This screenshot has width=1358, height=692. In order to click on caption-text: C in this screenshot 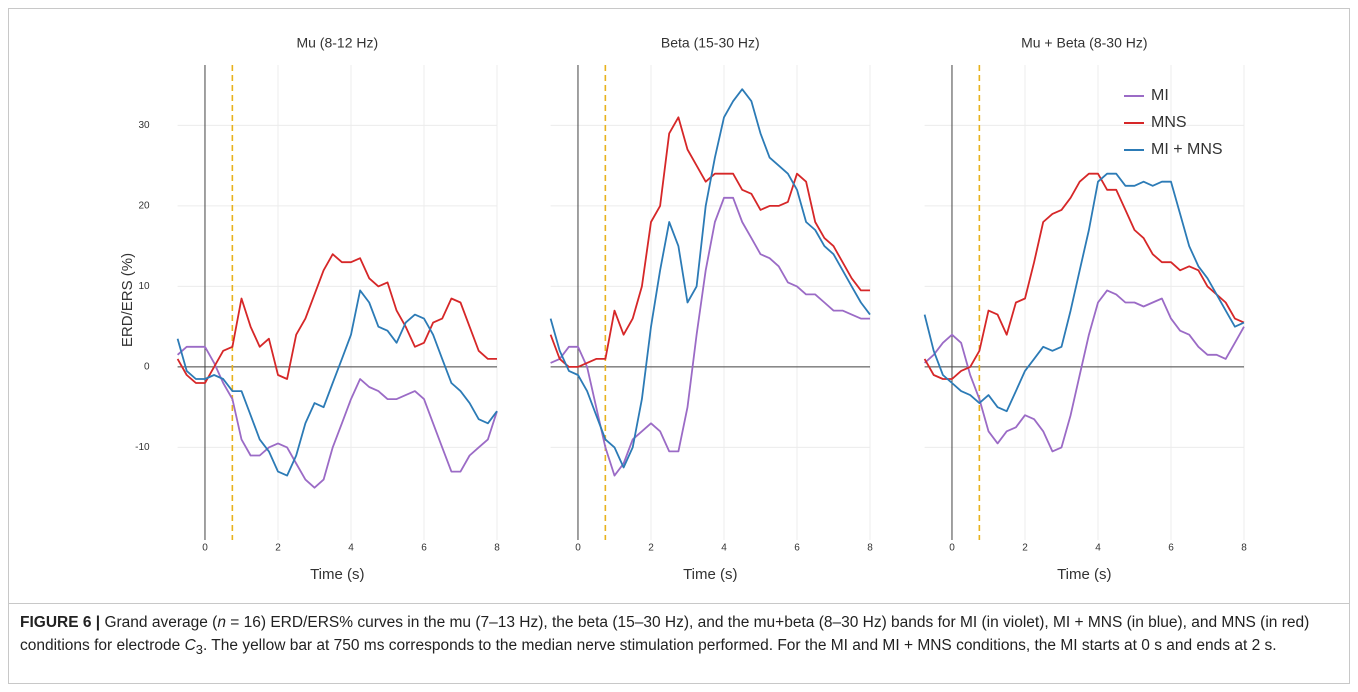, I will do `click(190, 645)`.